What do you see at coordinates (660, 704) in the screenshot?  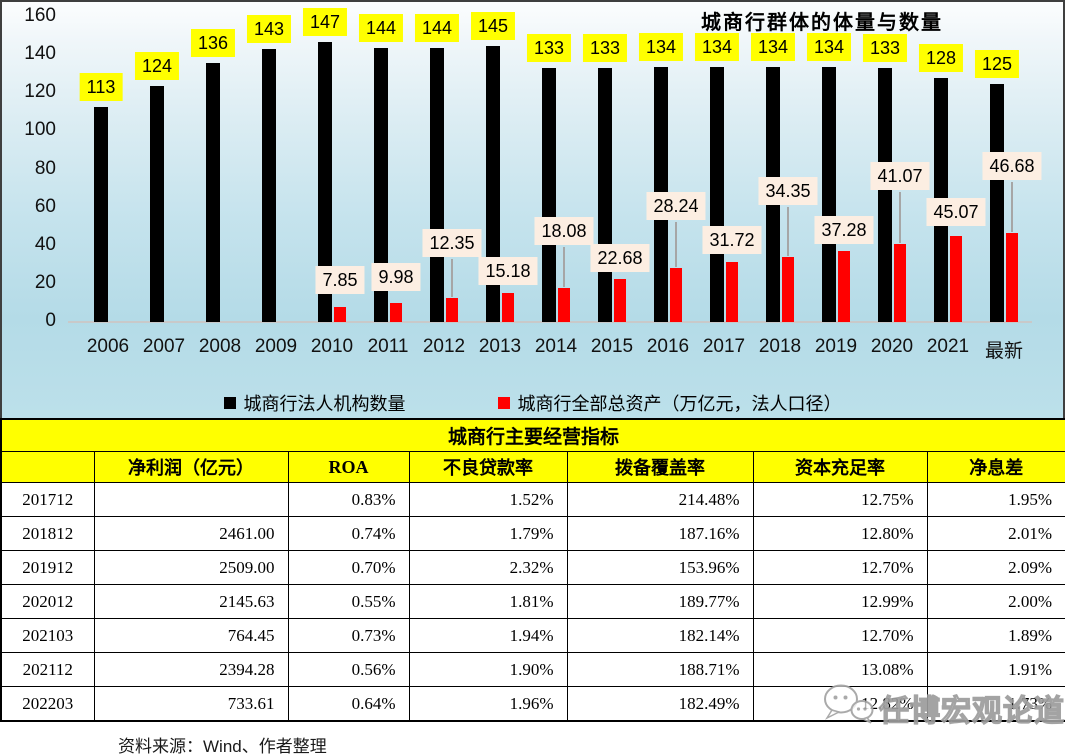 I see `table-cell-value: 182.49%` at bounding box center [660, 704].